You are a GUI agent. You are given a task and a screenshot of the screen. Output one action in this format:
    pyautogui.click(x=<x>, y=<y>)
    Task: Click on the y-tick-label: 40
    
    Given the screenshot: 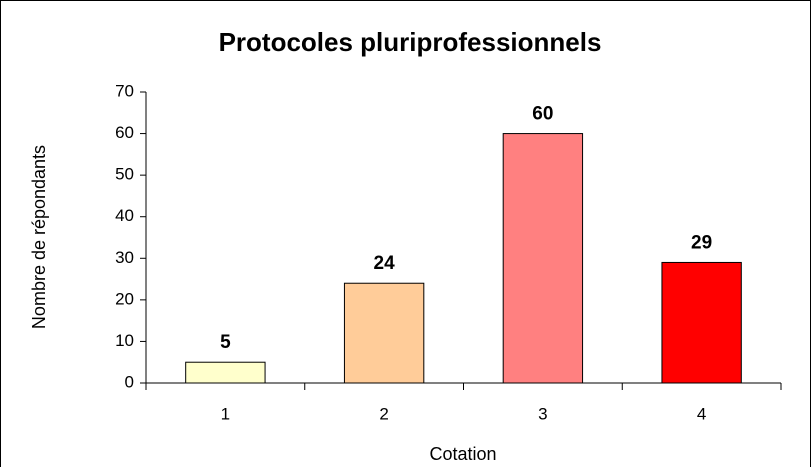 What is the action you would take?
    pyautogui.click(x=124, y=215)
    